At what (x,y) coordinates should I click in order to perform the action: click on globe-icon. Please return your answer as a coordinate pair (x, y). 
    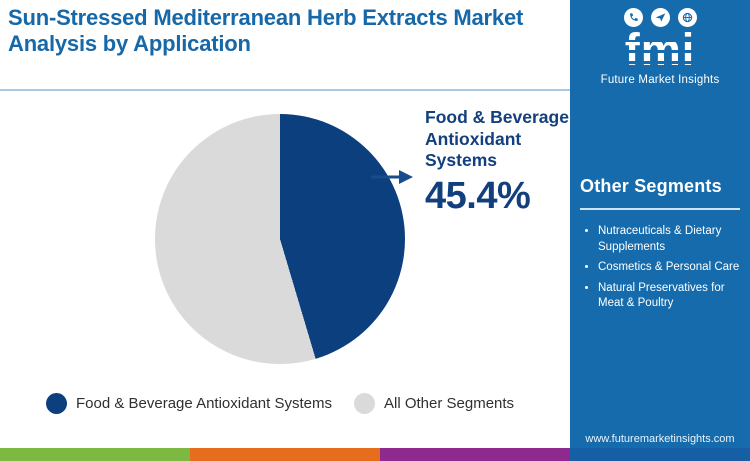
    Looking at the image, I should click on (687, 17).